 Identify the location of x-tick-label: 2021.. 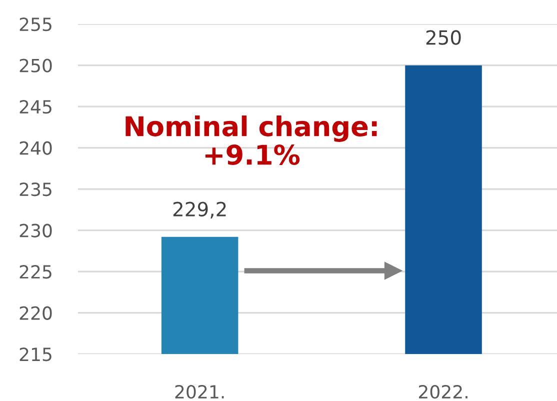
(199, 391).